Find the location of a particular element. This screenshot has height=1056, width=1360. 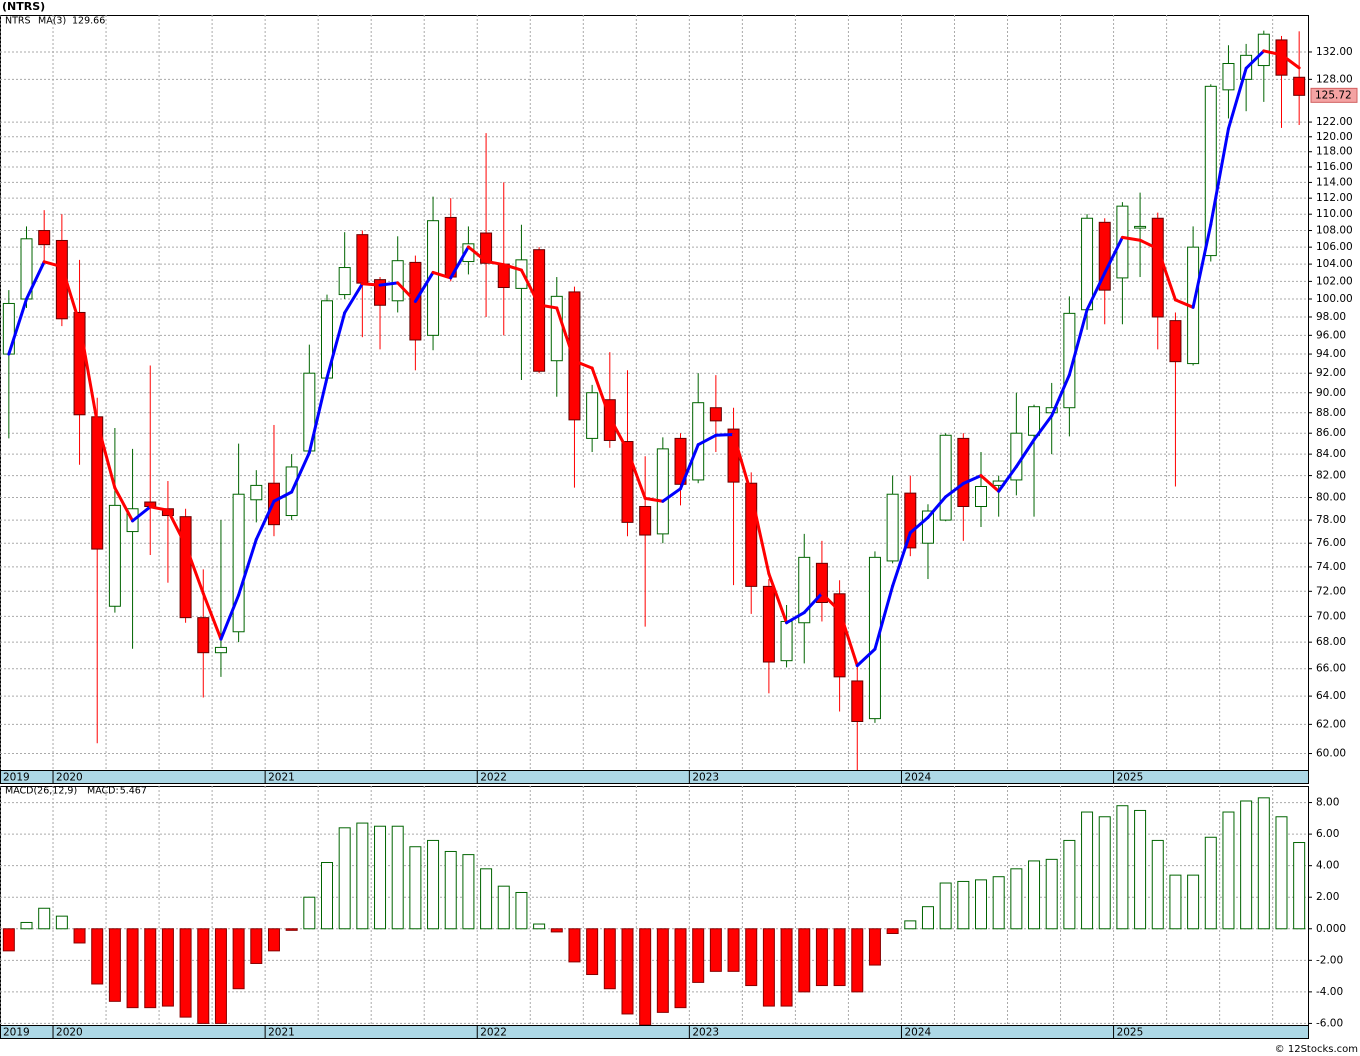

footer: © 12Stocks.com is located at coordinates (1316, 1049).